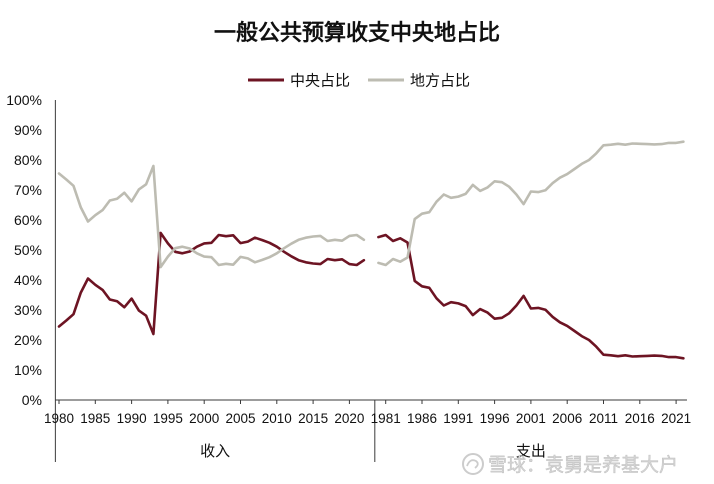  What do you see at coordinates (531, 451) in the screenshot?
I see `x-group-label-expenditure: 支出` at bounding box center [531, 451].